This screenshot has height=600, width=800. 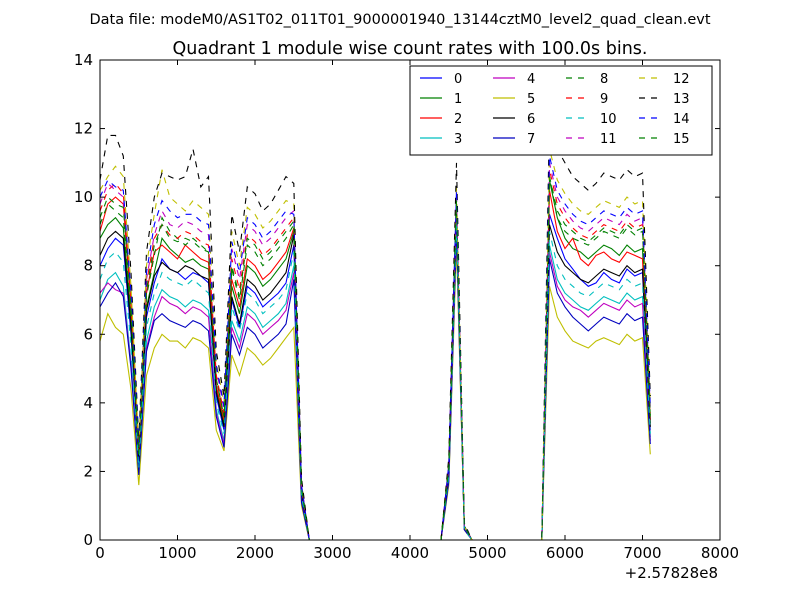 I want to click on legend-label-2: 2, so click(x=458, y=119).